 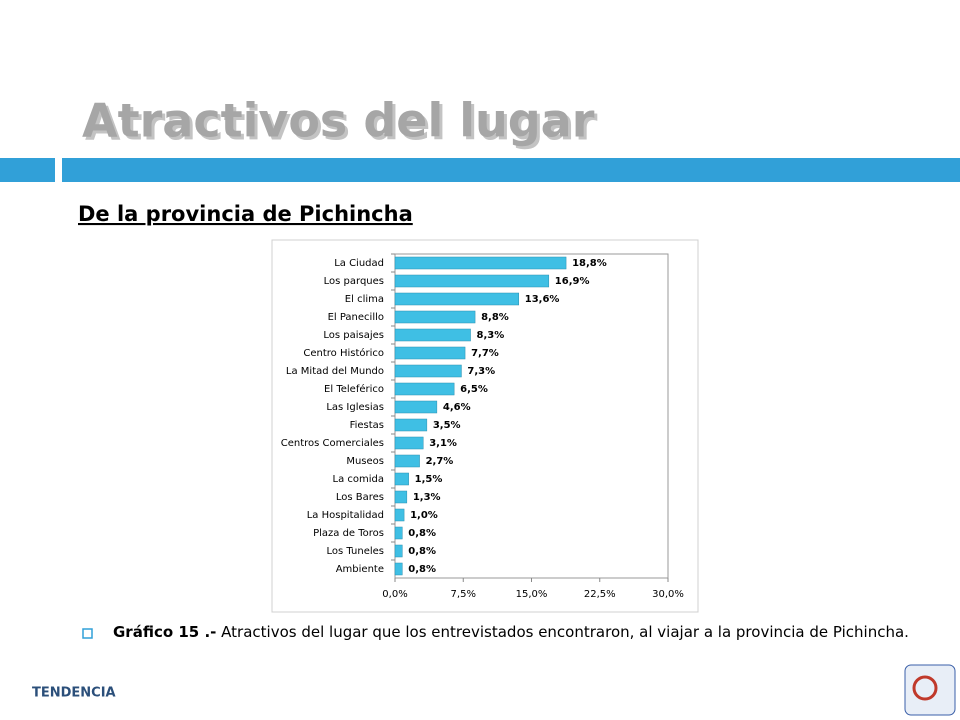 What do you see at coordinates (600, 594) in the screenshot?
I see `x-tick-label: 22,5%` at bounding box center [600, 594].